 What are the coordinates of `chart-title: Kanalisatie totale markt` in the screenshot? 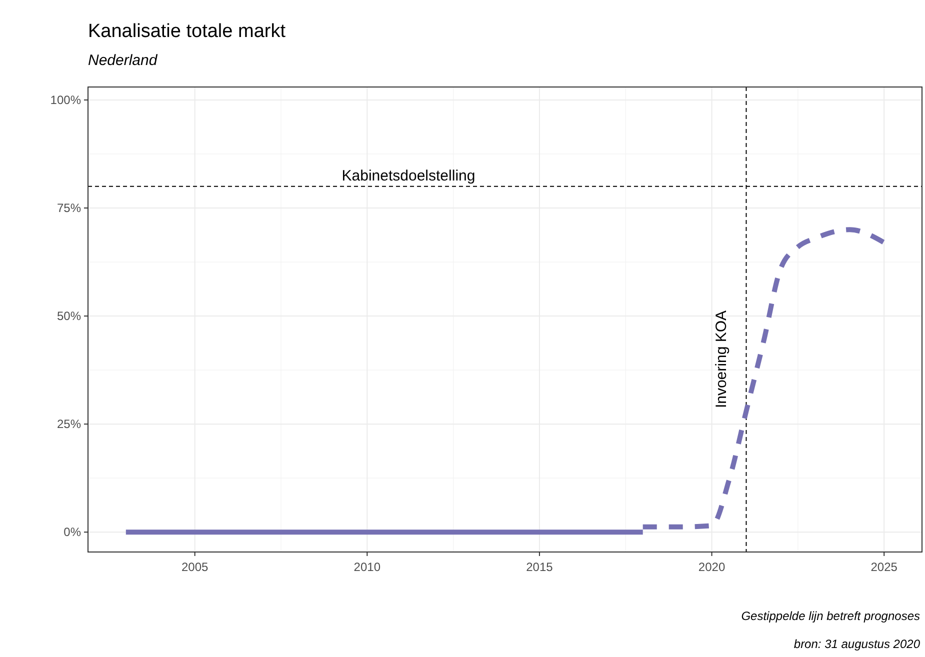 It's located at (187, 31).